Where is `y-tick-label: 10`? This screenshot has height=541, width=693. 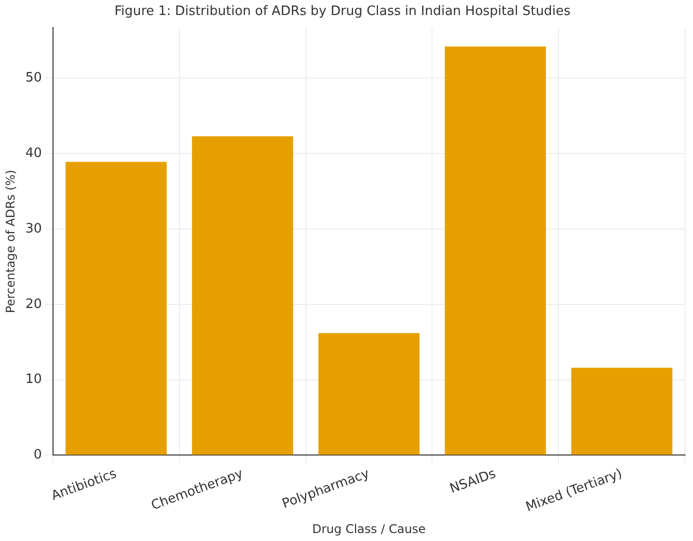 y-tick-label: 10 is located at coordinates (33, 380).